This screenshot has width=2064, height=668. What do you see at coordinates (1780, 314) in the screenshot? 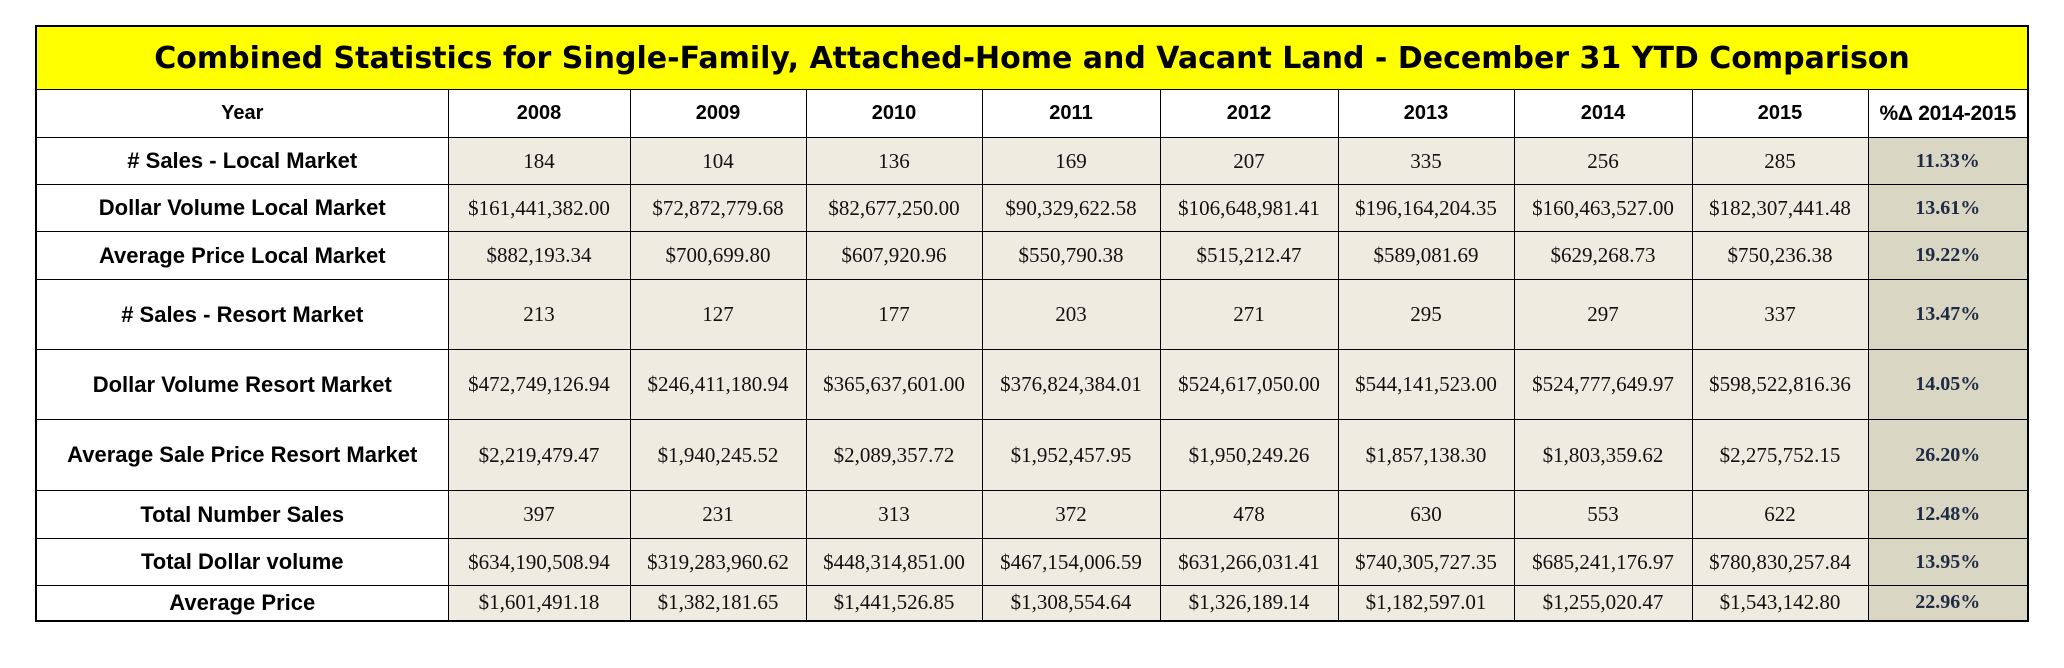
I see `value-cell-2015: 337` at bounding box center [1780, 314].